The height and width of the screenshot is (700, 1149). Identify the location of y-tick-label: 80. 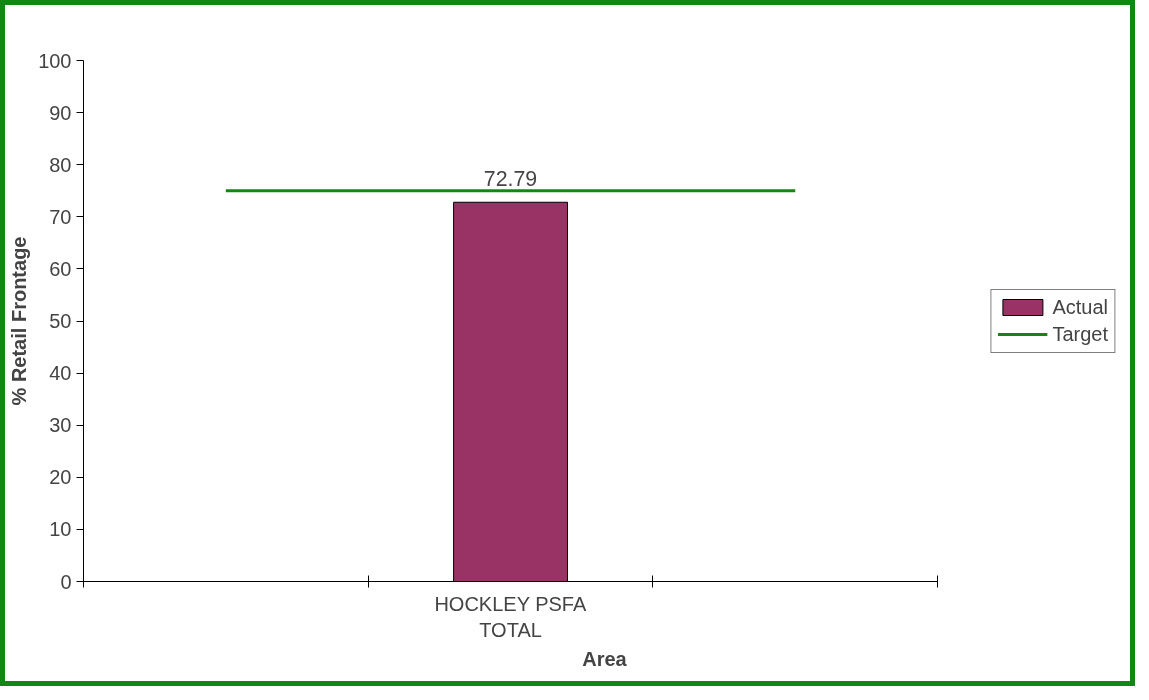
(60, 164).